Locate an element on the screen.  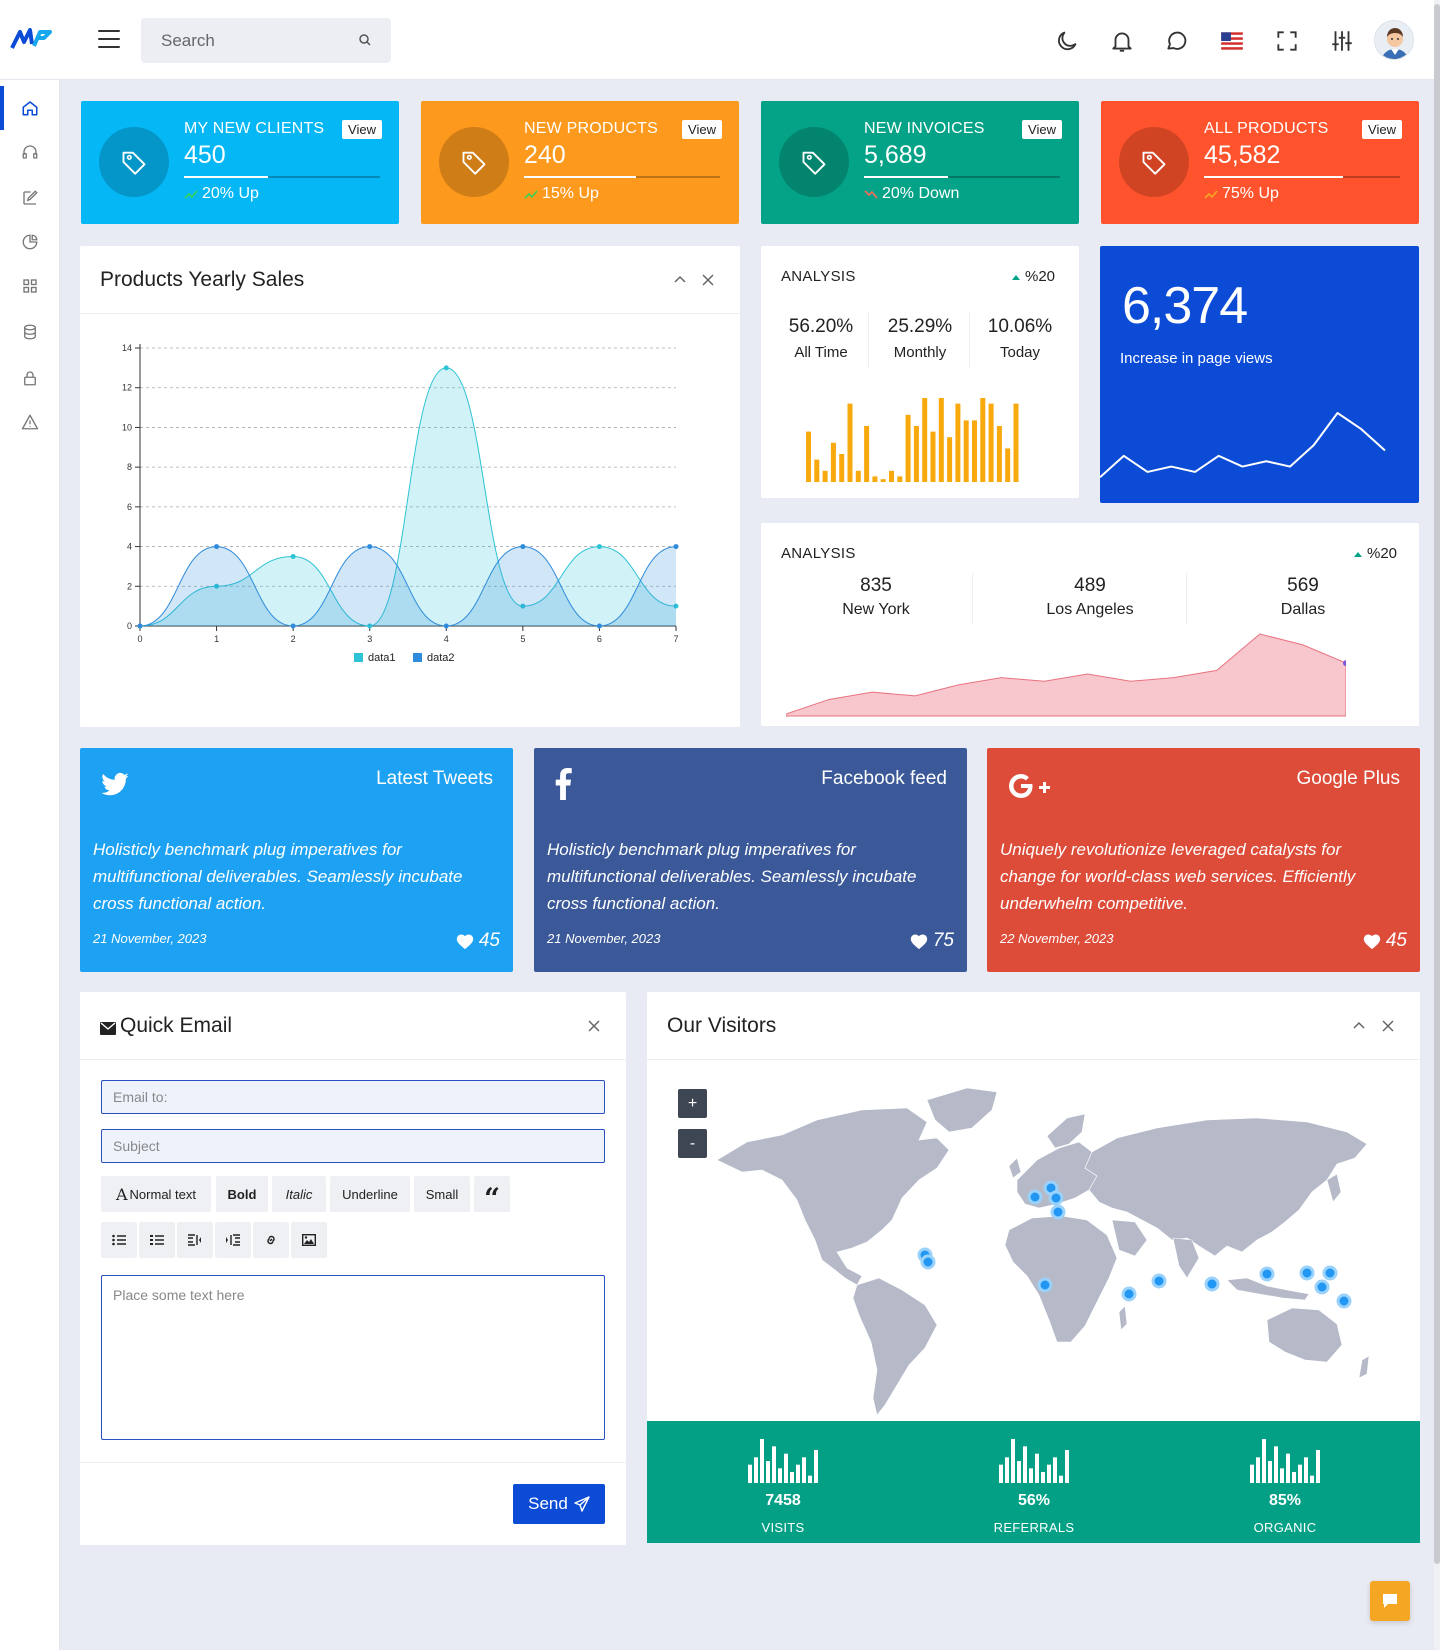
y-tick-label: 8 is located at coordinates (129, 467).